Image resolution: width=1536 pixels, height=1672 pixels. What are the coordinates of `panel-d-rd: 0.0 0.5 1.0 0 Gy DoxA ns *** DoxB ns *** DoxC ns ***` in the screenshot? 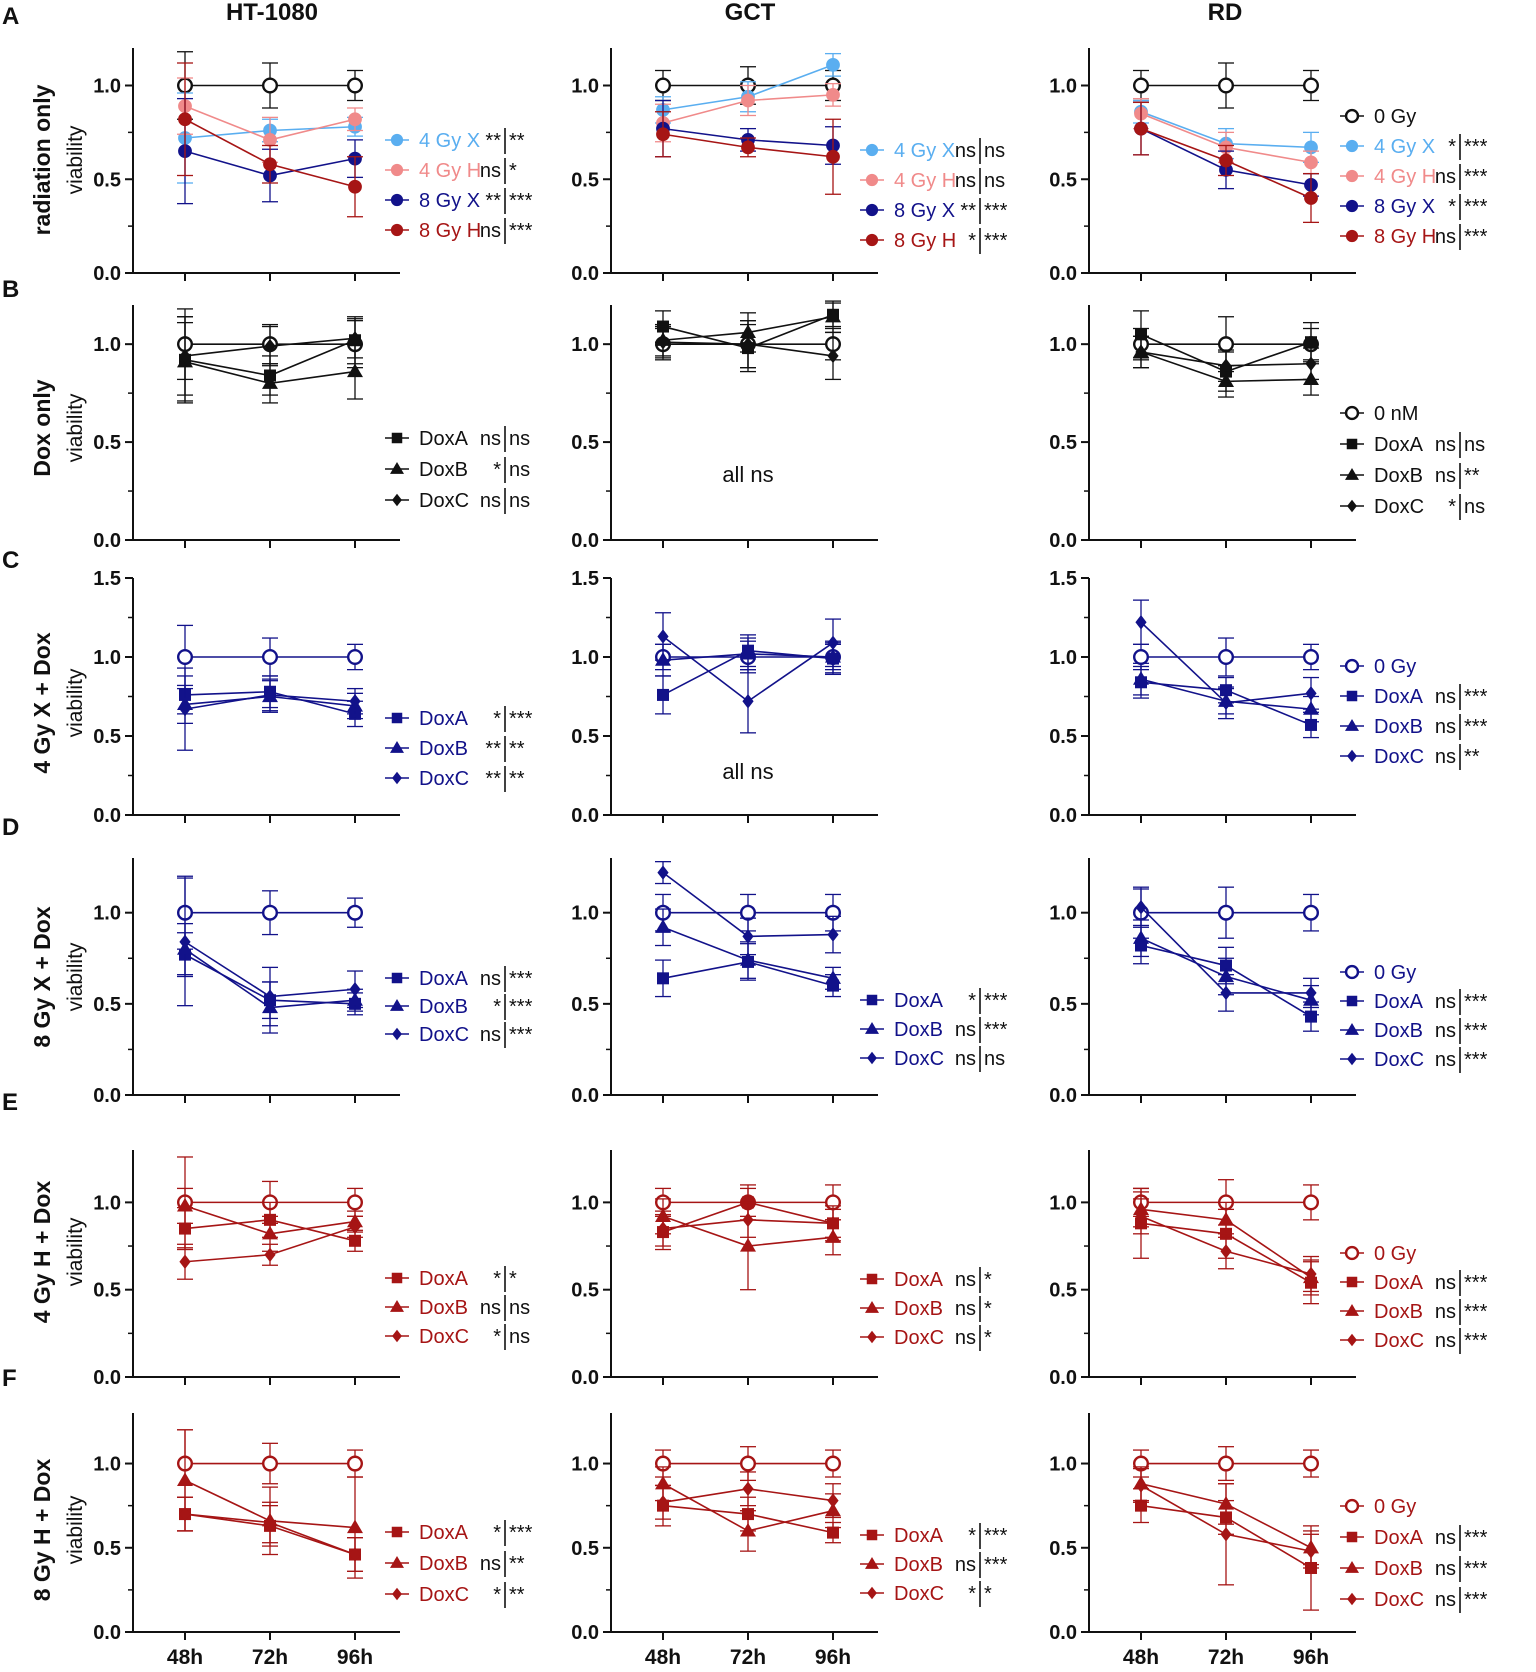 It's located at (1268, 982).